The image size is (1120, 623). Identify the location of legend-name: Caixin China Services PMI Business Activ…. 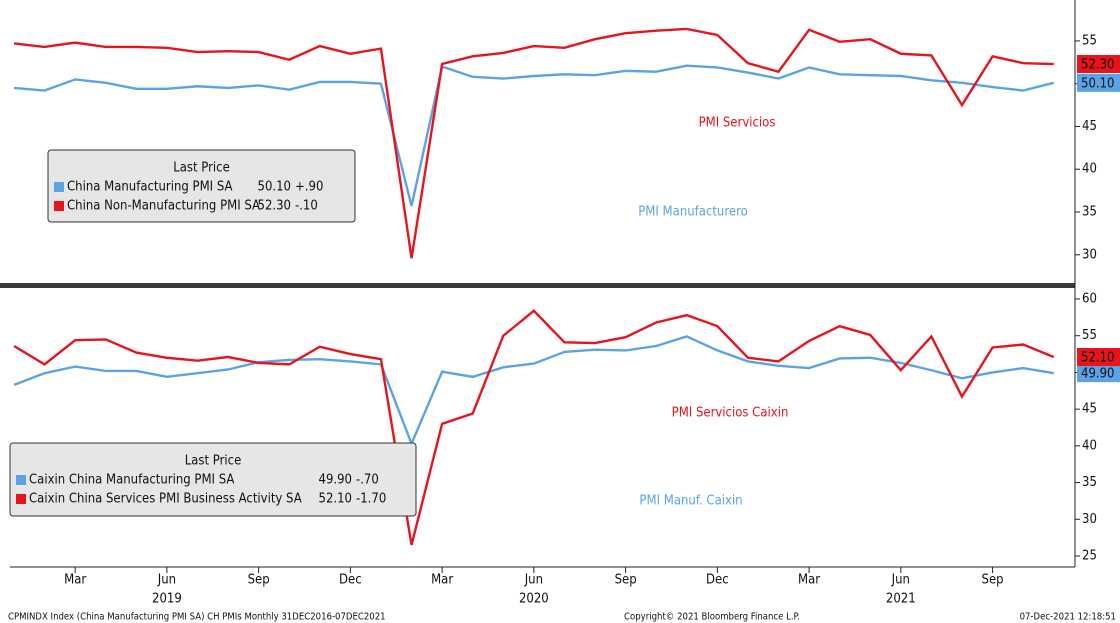
(165, 499).